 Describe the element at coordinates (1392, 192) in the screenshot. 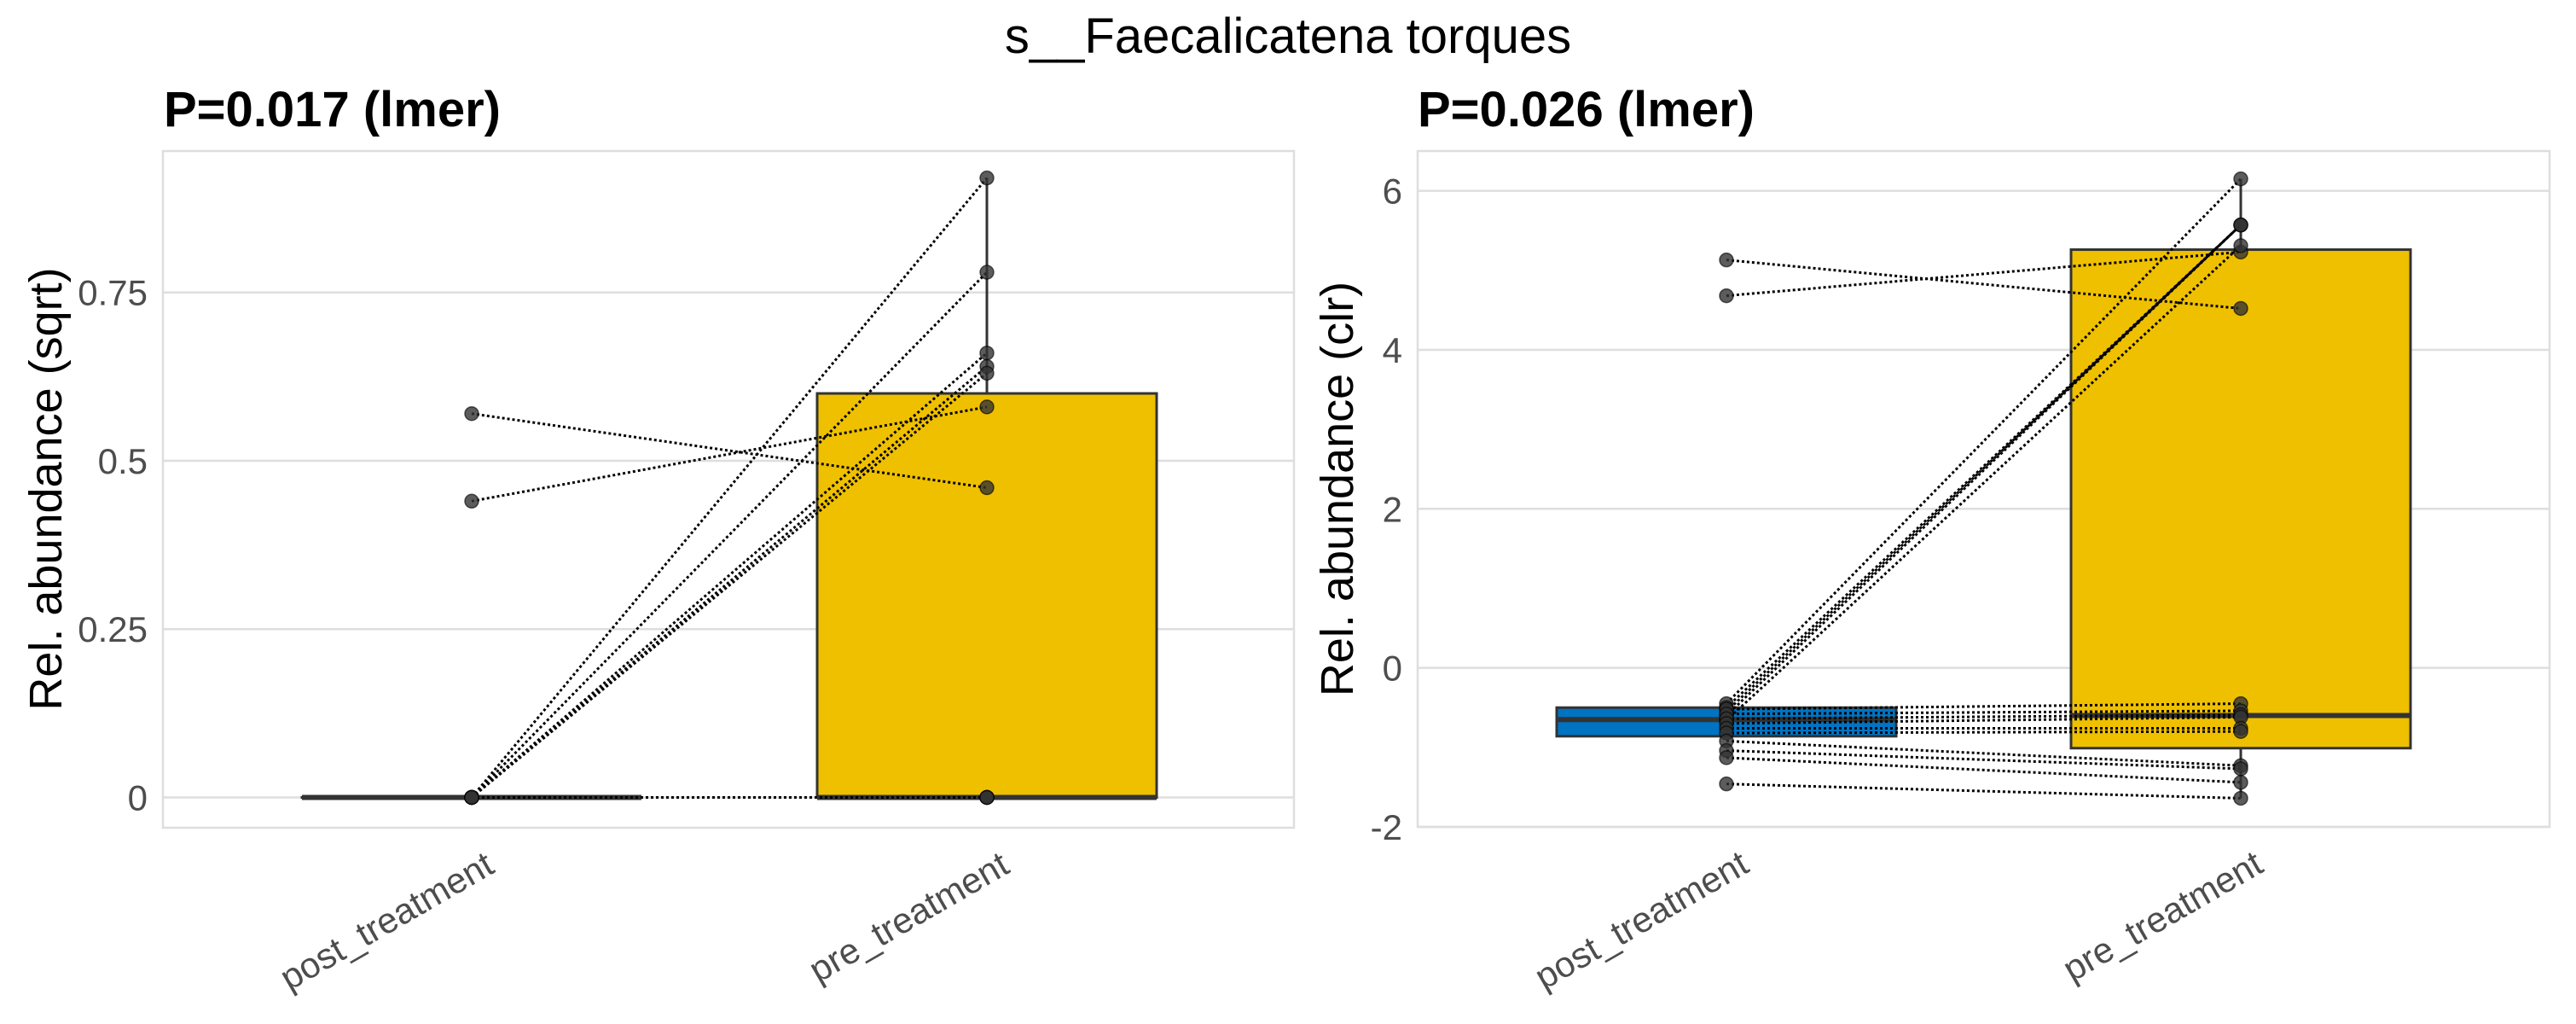

I see `y-tick-label: 6` at that location.